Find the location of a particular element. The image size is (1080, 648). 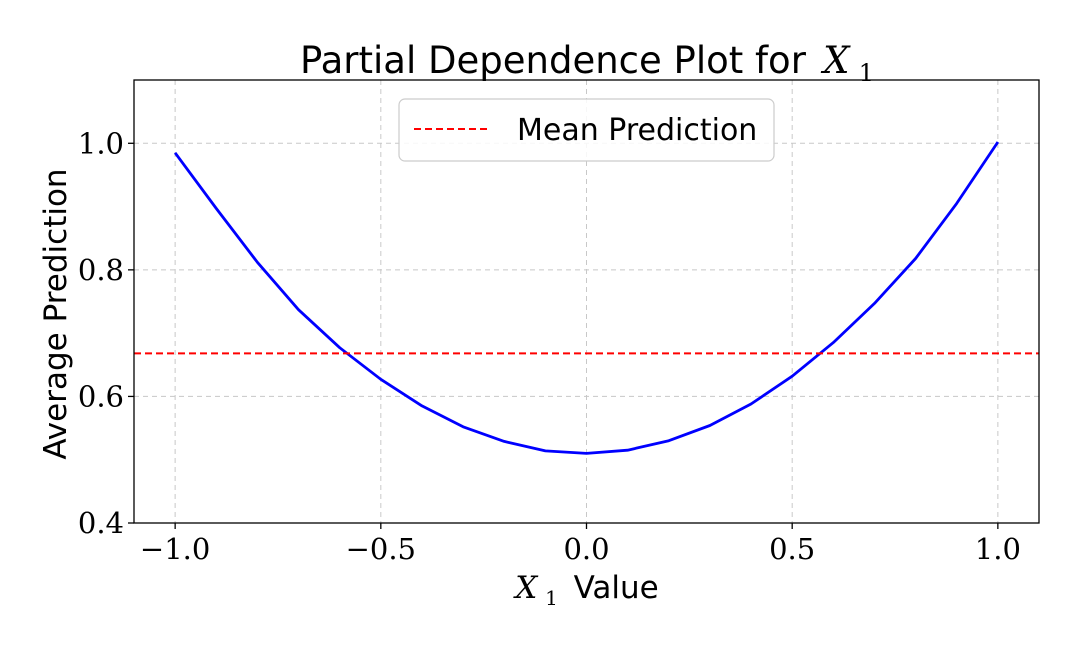

legend-box is located at coordinates (586, 130).